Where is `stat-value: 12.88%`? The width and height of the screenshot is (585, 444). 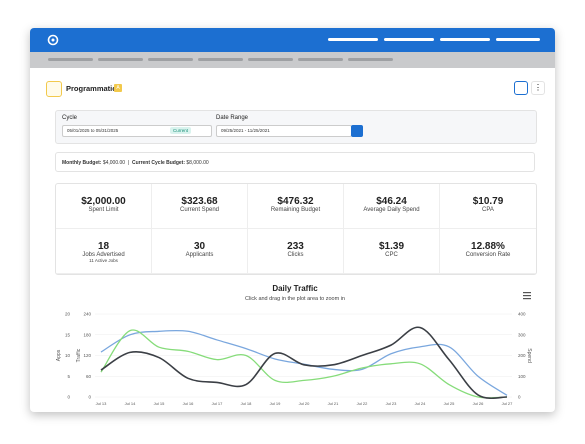
stat-value: 12.88% is located at coordinates (488, 246).